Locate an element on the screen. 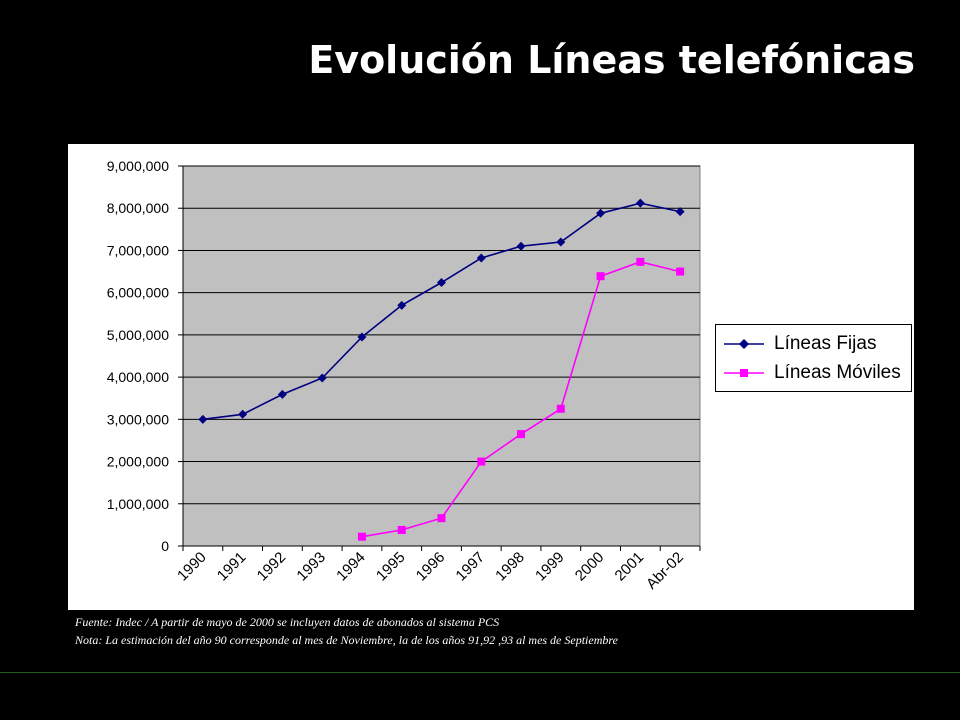 The height and width of the screenshot is (720, 960). legend-item-lineas-moviles: Líneas Móviles is located at coordinates (812, 373).